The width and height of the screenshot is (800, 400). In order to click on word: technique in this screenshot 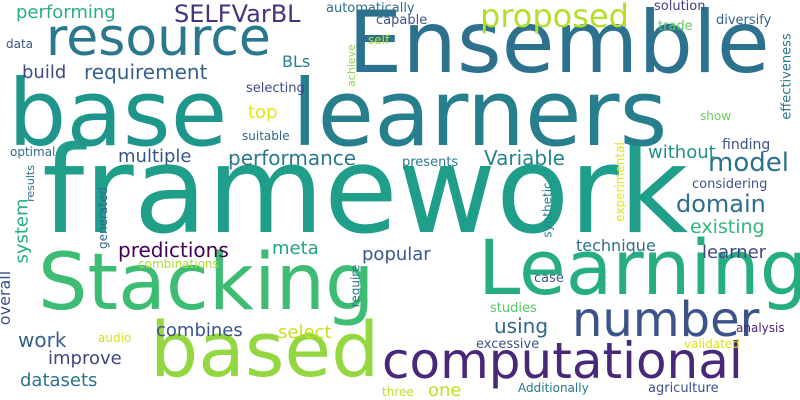, I will do `click(616, 245)`.